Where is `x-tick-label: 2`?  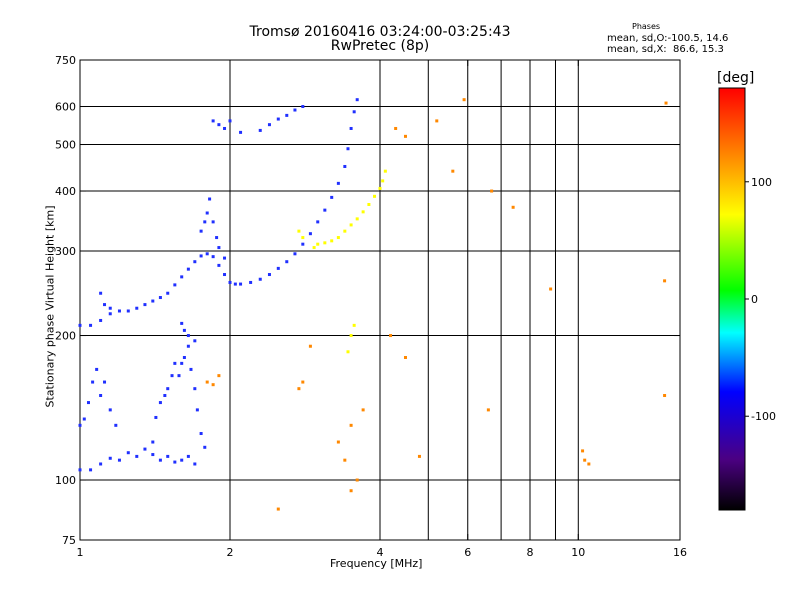 x-tick-label: 2 is located at coordinates (230, 552).